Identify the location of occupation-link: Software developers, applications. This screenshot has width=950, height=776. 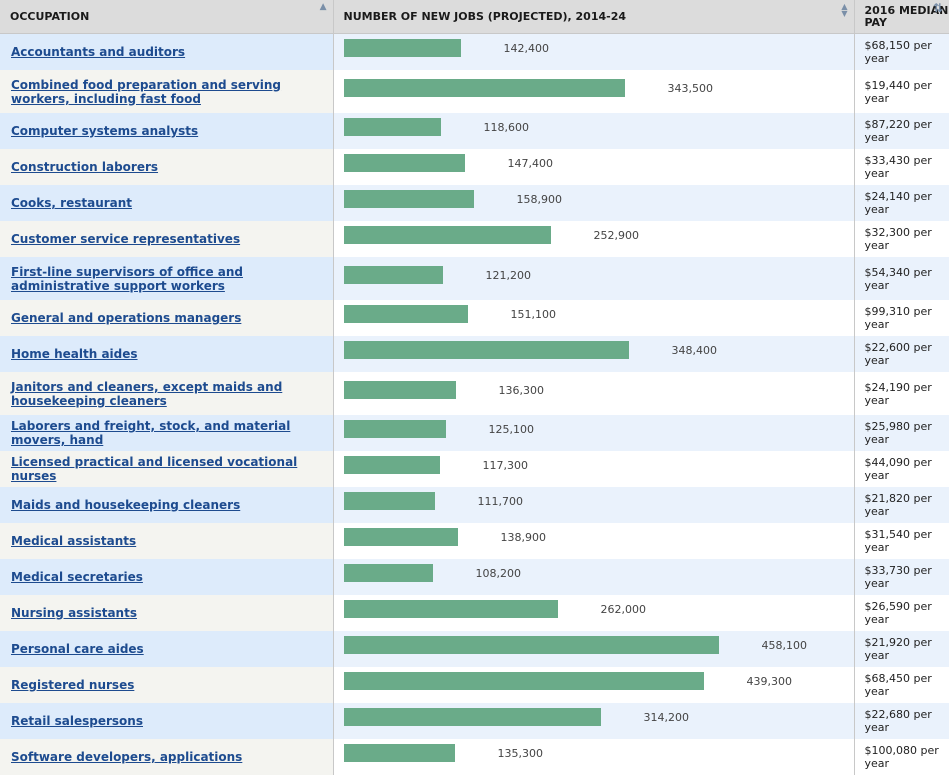
(127, 757).